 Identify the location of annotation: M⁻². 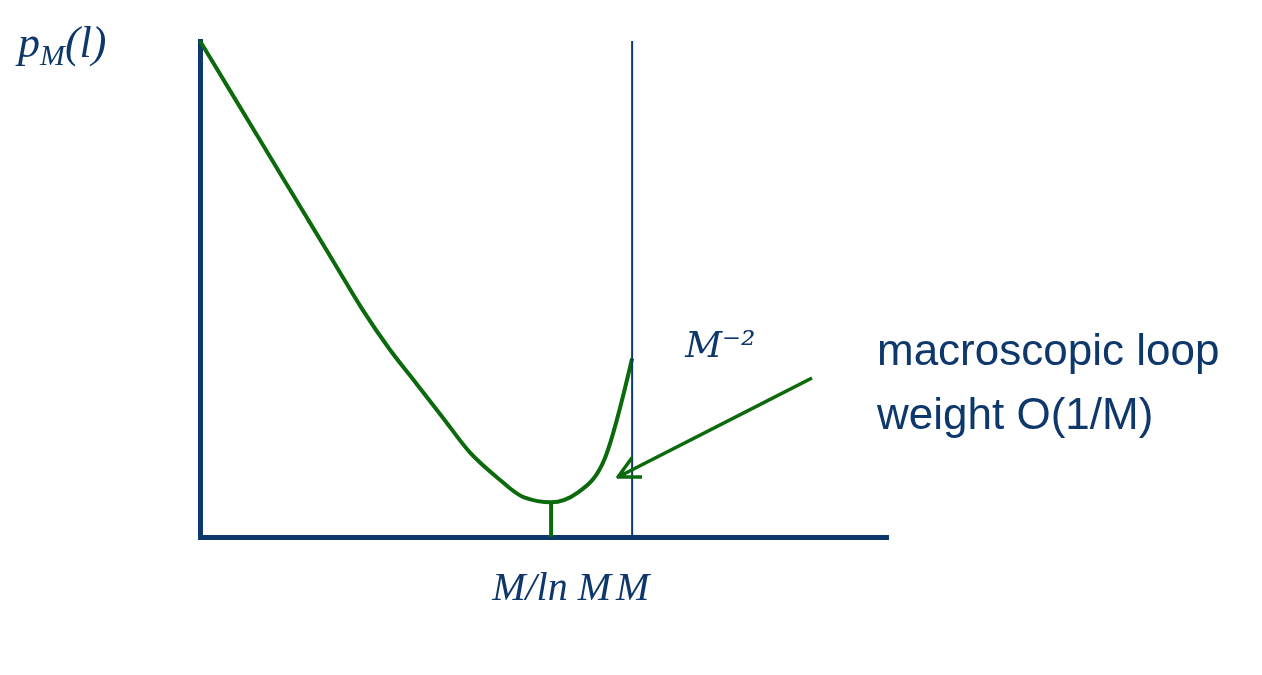
(720, 345).